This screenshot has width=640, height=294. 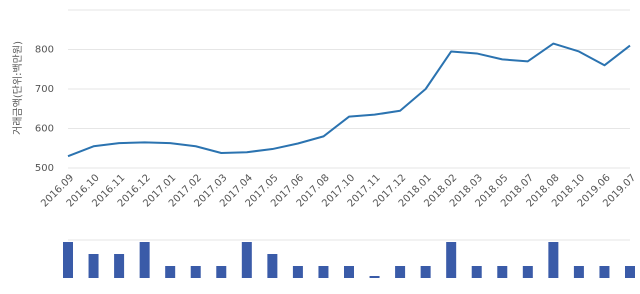 What do you see at coordinates (44, 50) in the screenshot?
I see `y-tick-label: 800` at bounding box center [44, 50].